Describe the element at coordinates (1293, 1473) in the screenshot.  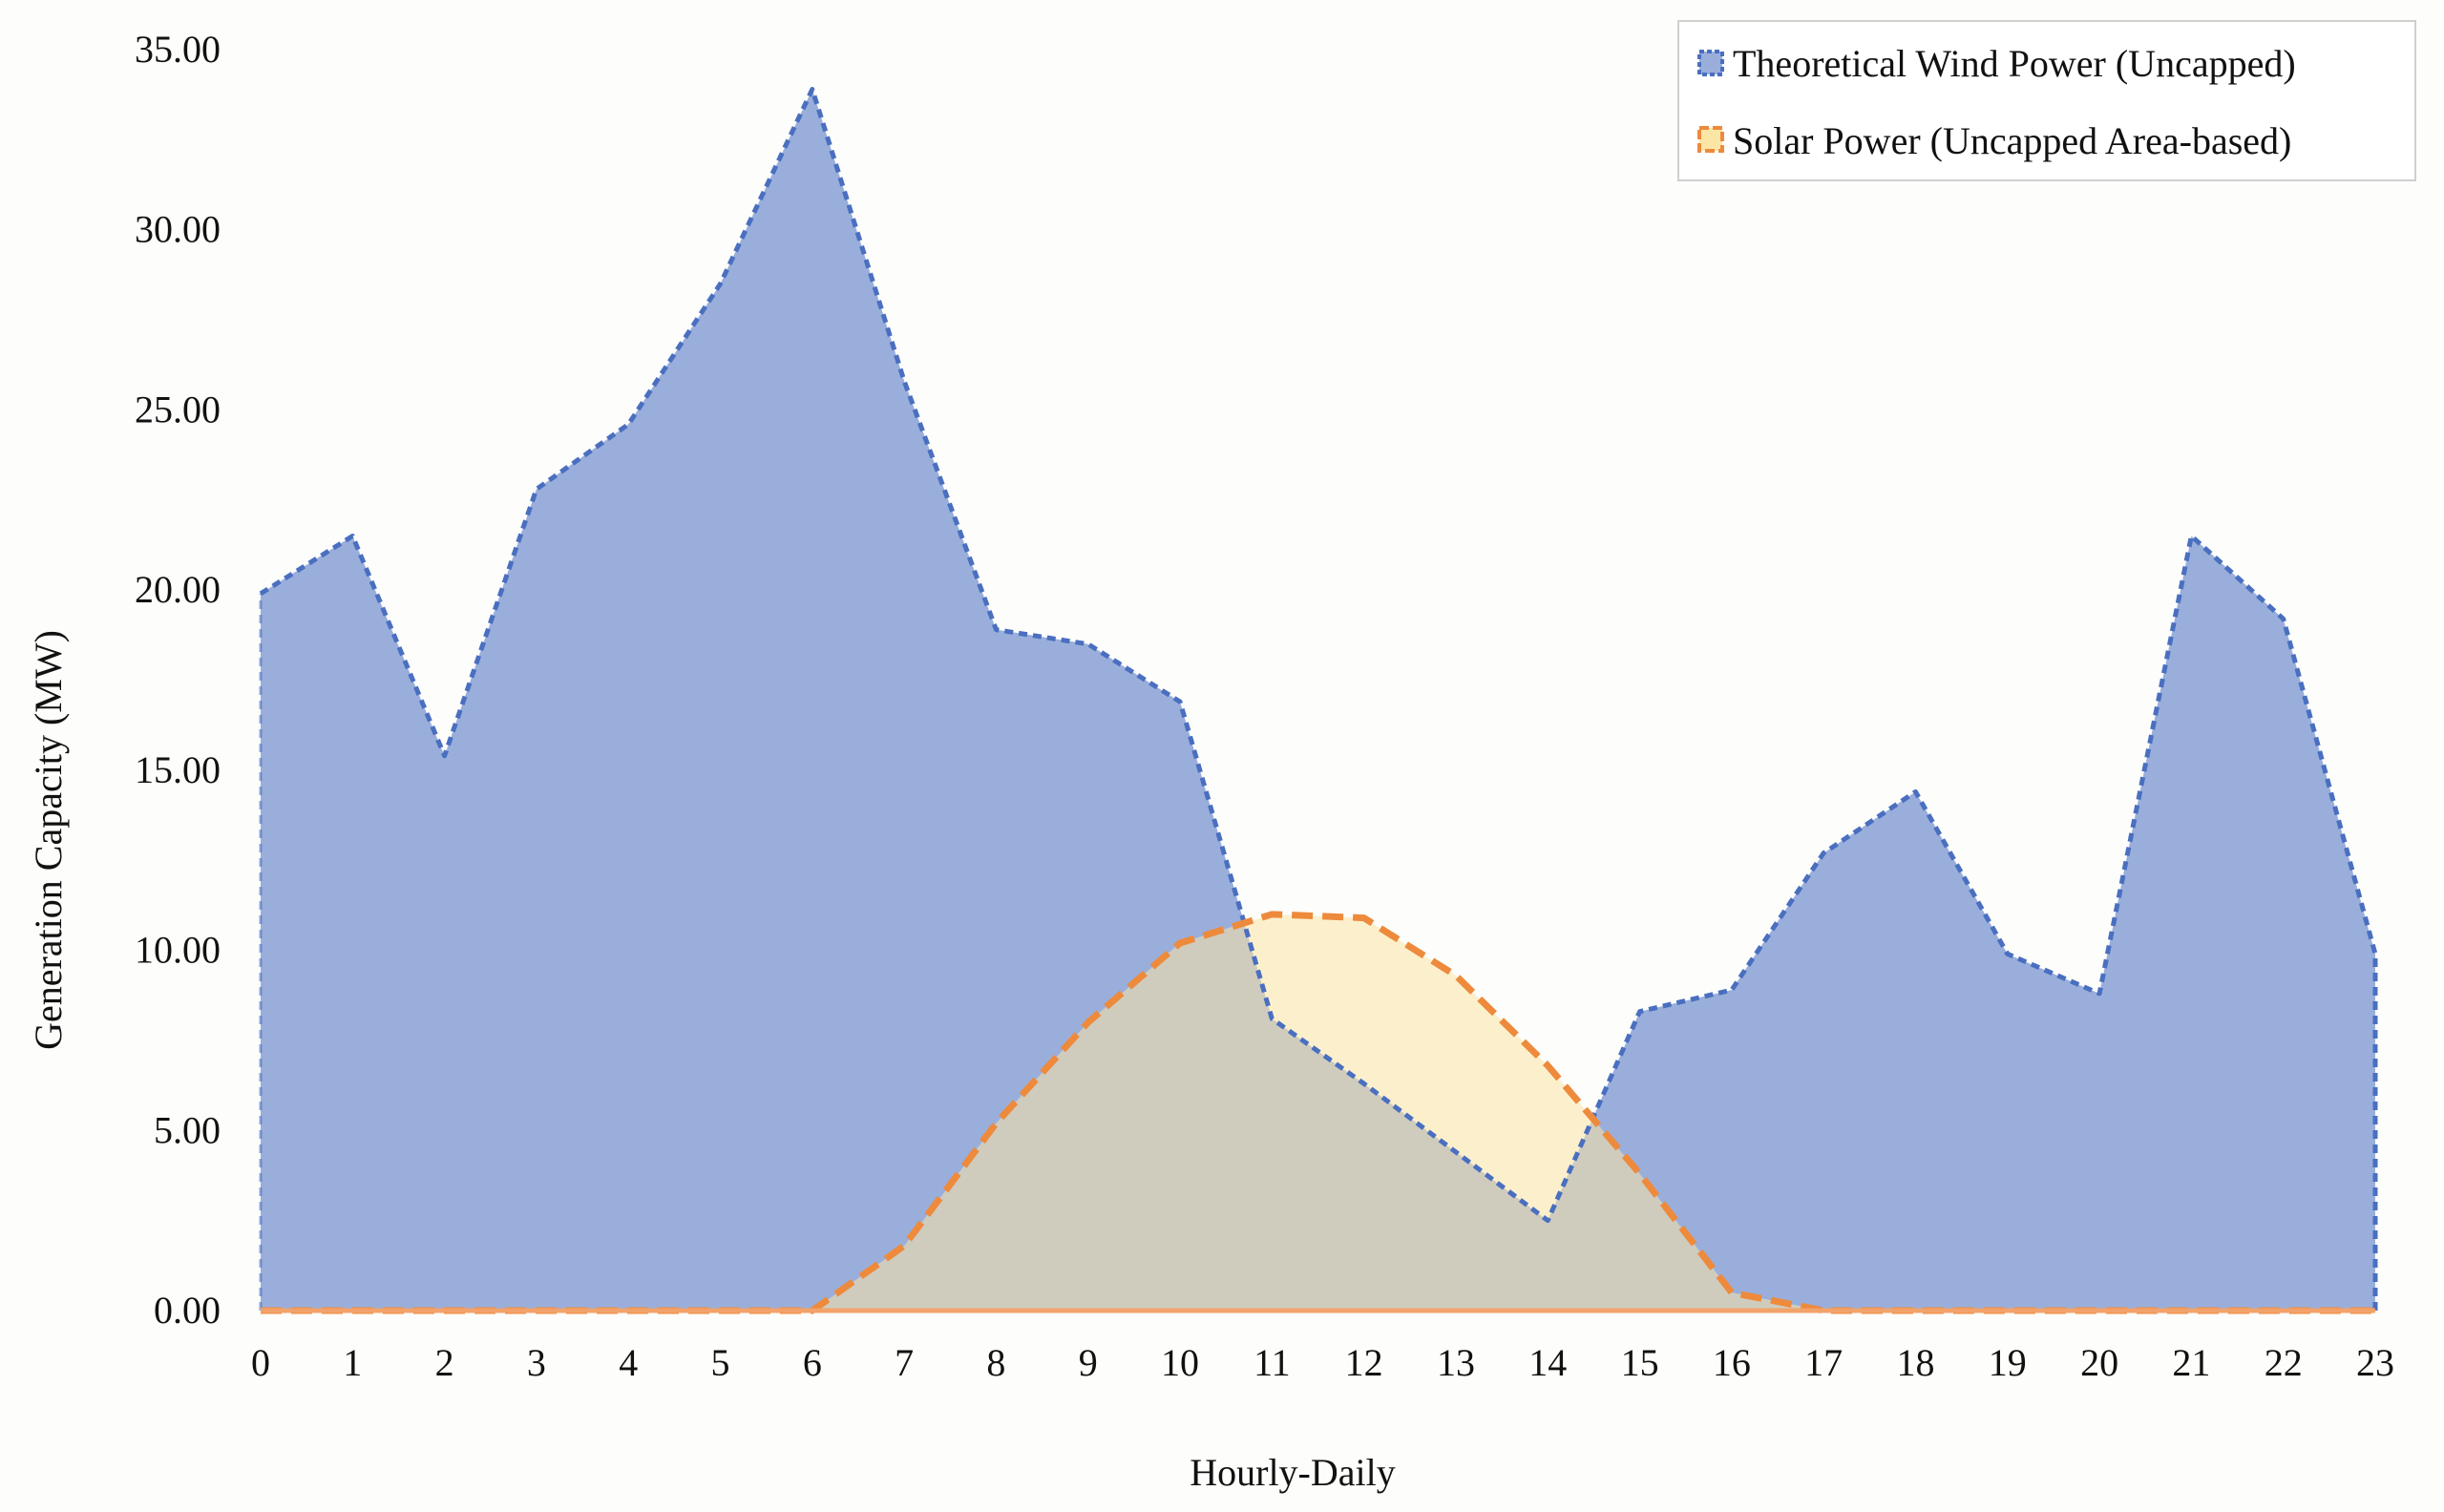
I see `x-axis-title: Hourly-Daily` at that location.